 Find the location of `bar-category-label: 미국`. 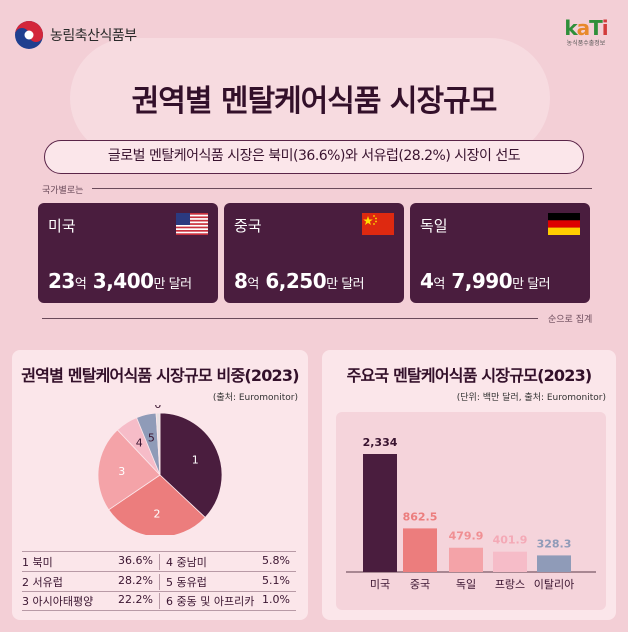

bar-category-label: 미국 is located at coordinates (380, 584).